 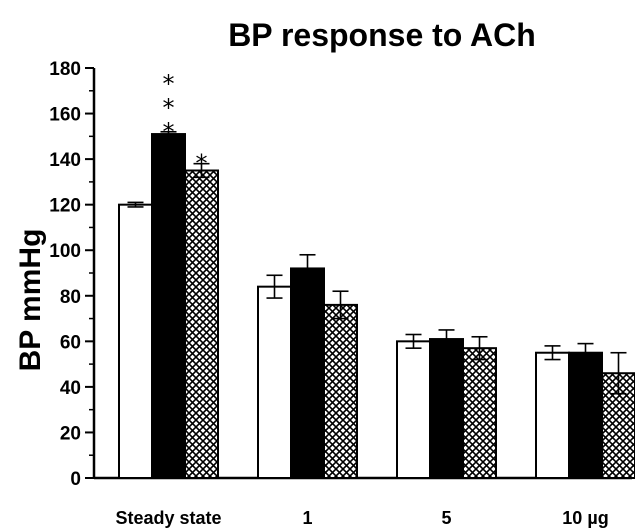 What do you see at coordinates (70, 342) in the screenshot?
I see `y-tick-label: 60` at bounding box center [70, 342].